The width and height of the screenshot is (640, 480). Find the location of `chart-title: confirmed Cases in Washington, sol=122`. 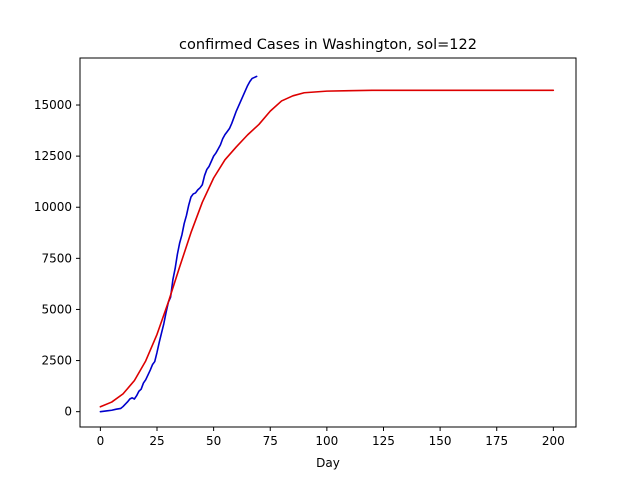

chart-title: confirmed Cases in Washington, sol=122 is located at coordinates (328, 45).